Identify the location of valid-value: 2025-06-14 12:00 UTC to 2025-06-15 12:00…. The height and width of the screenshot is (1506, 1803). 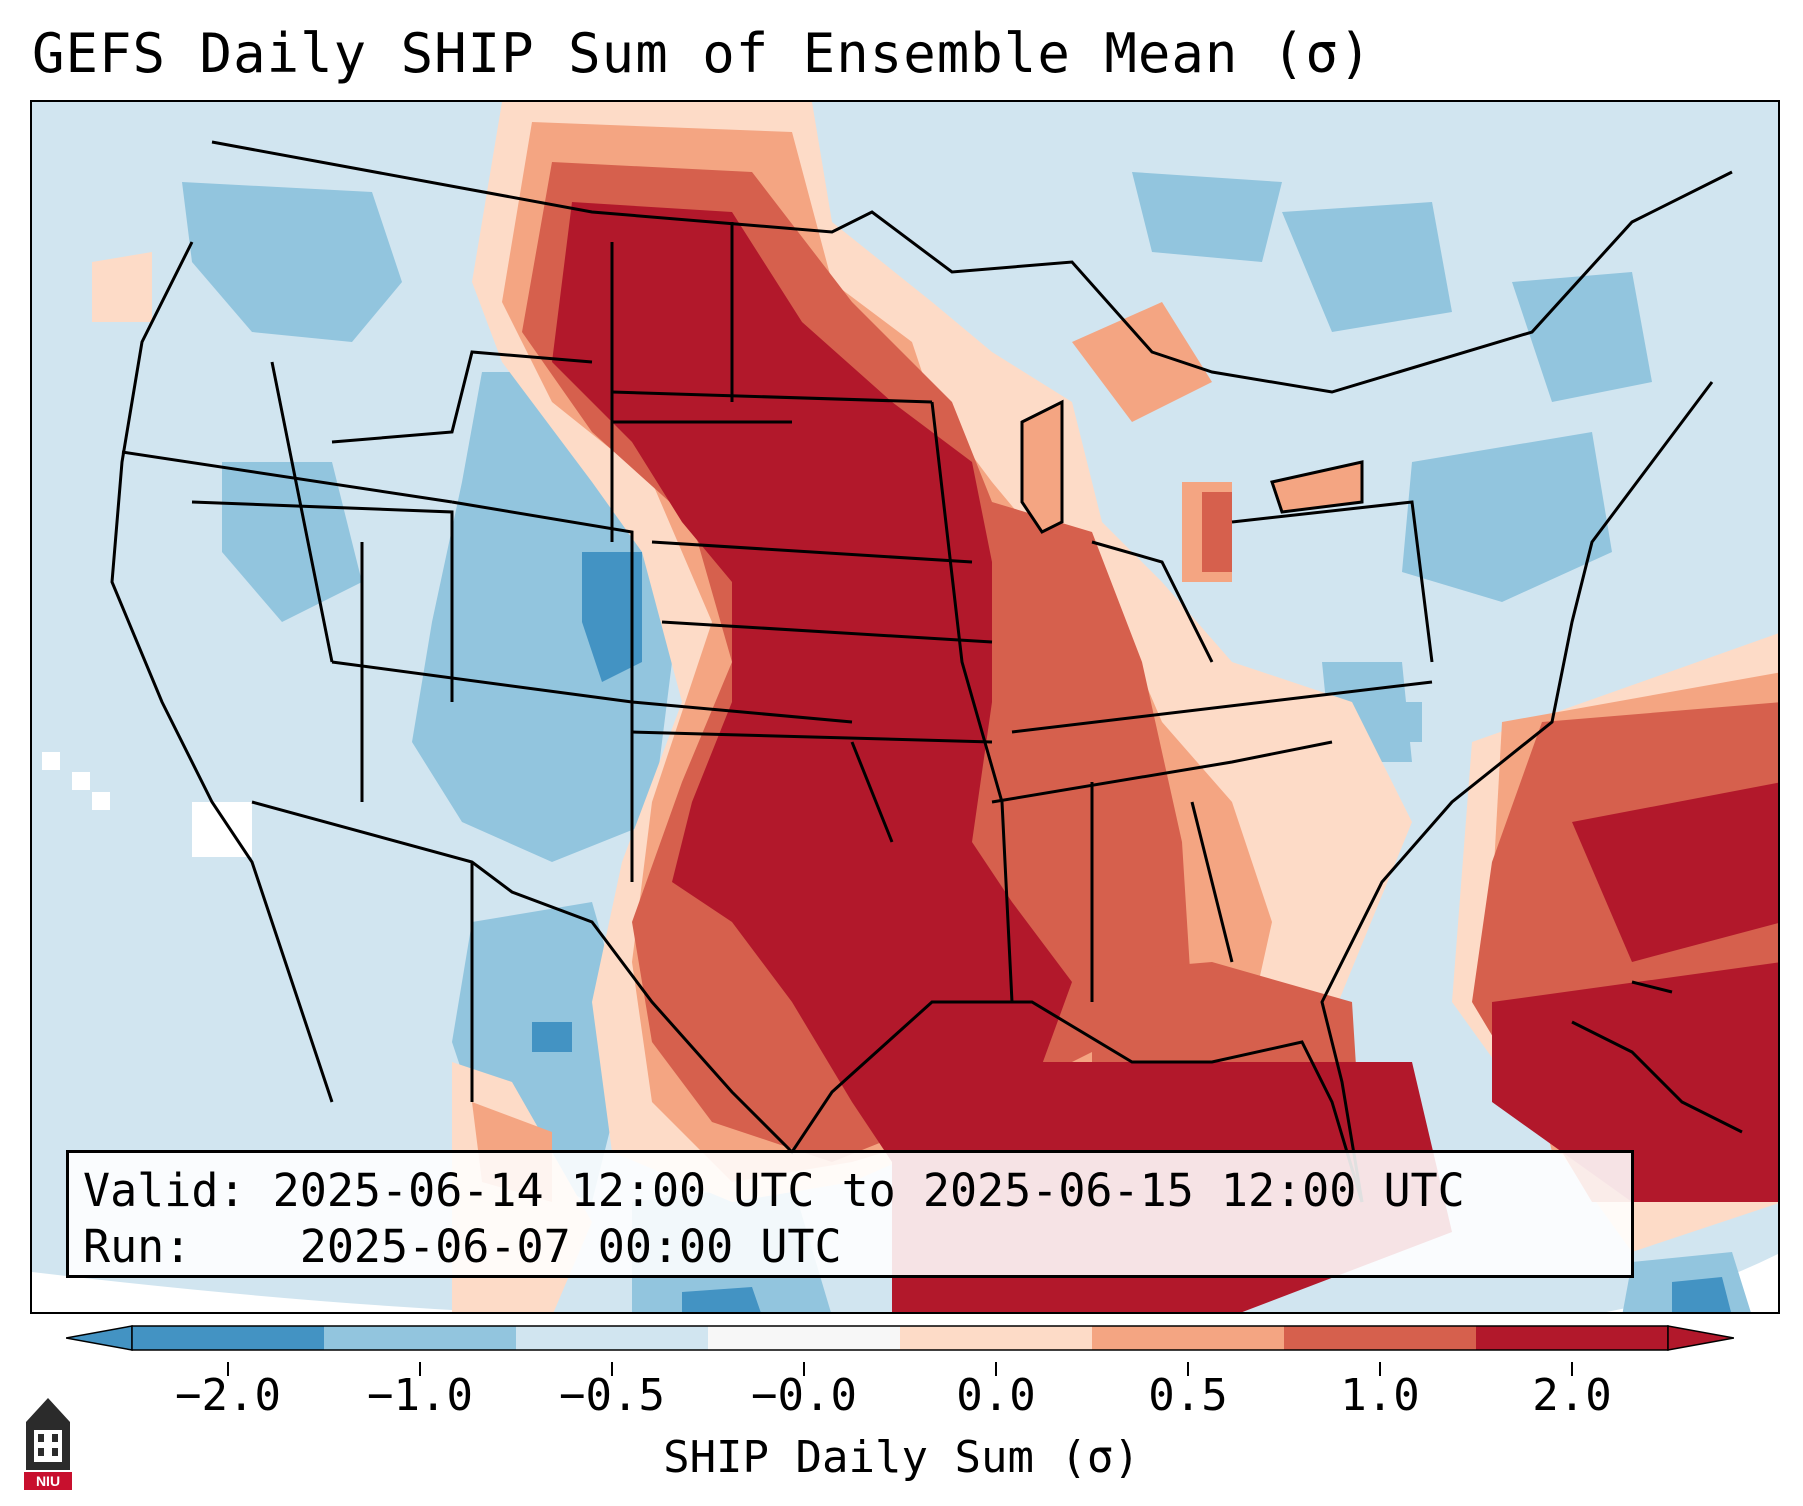
(868, 1190).